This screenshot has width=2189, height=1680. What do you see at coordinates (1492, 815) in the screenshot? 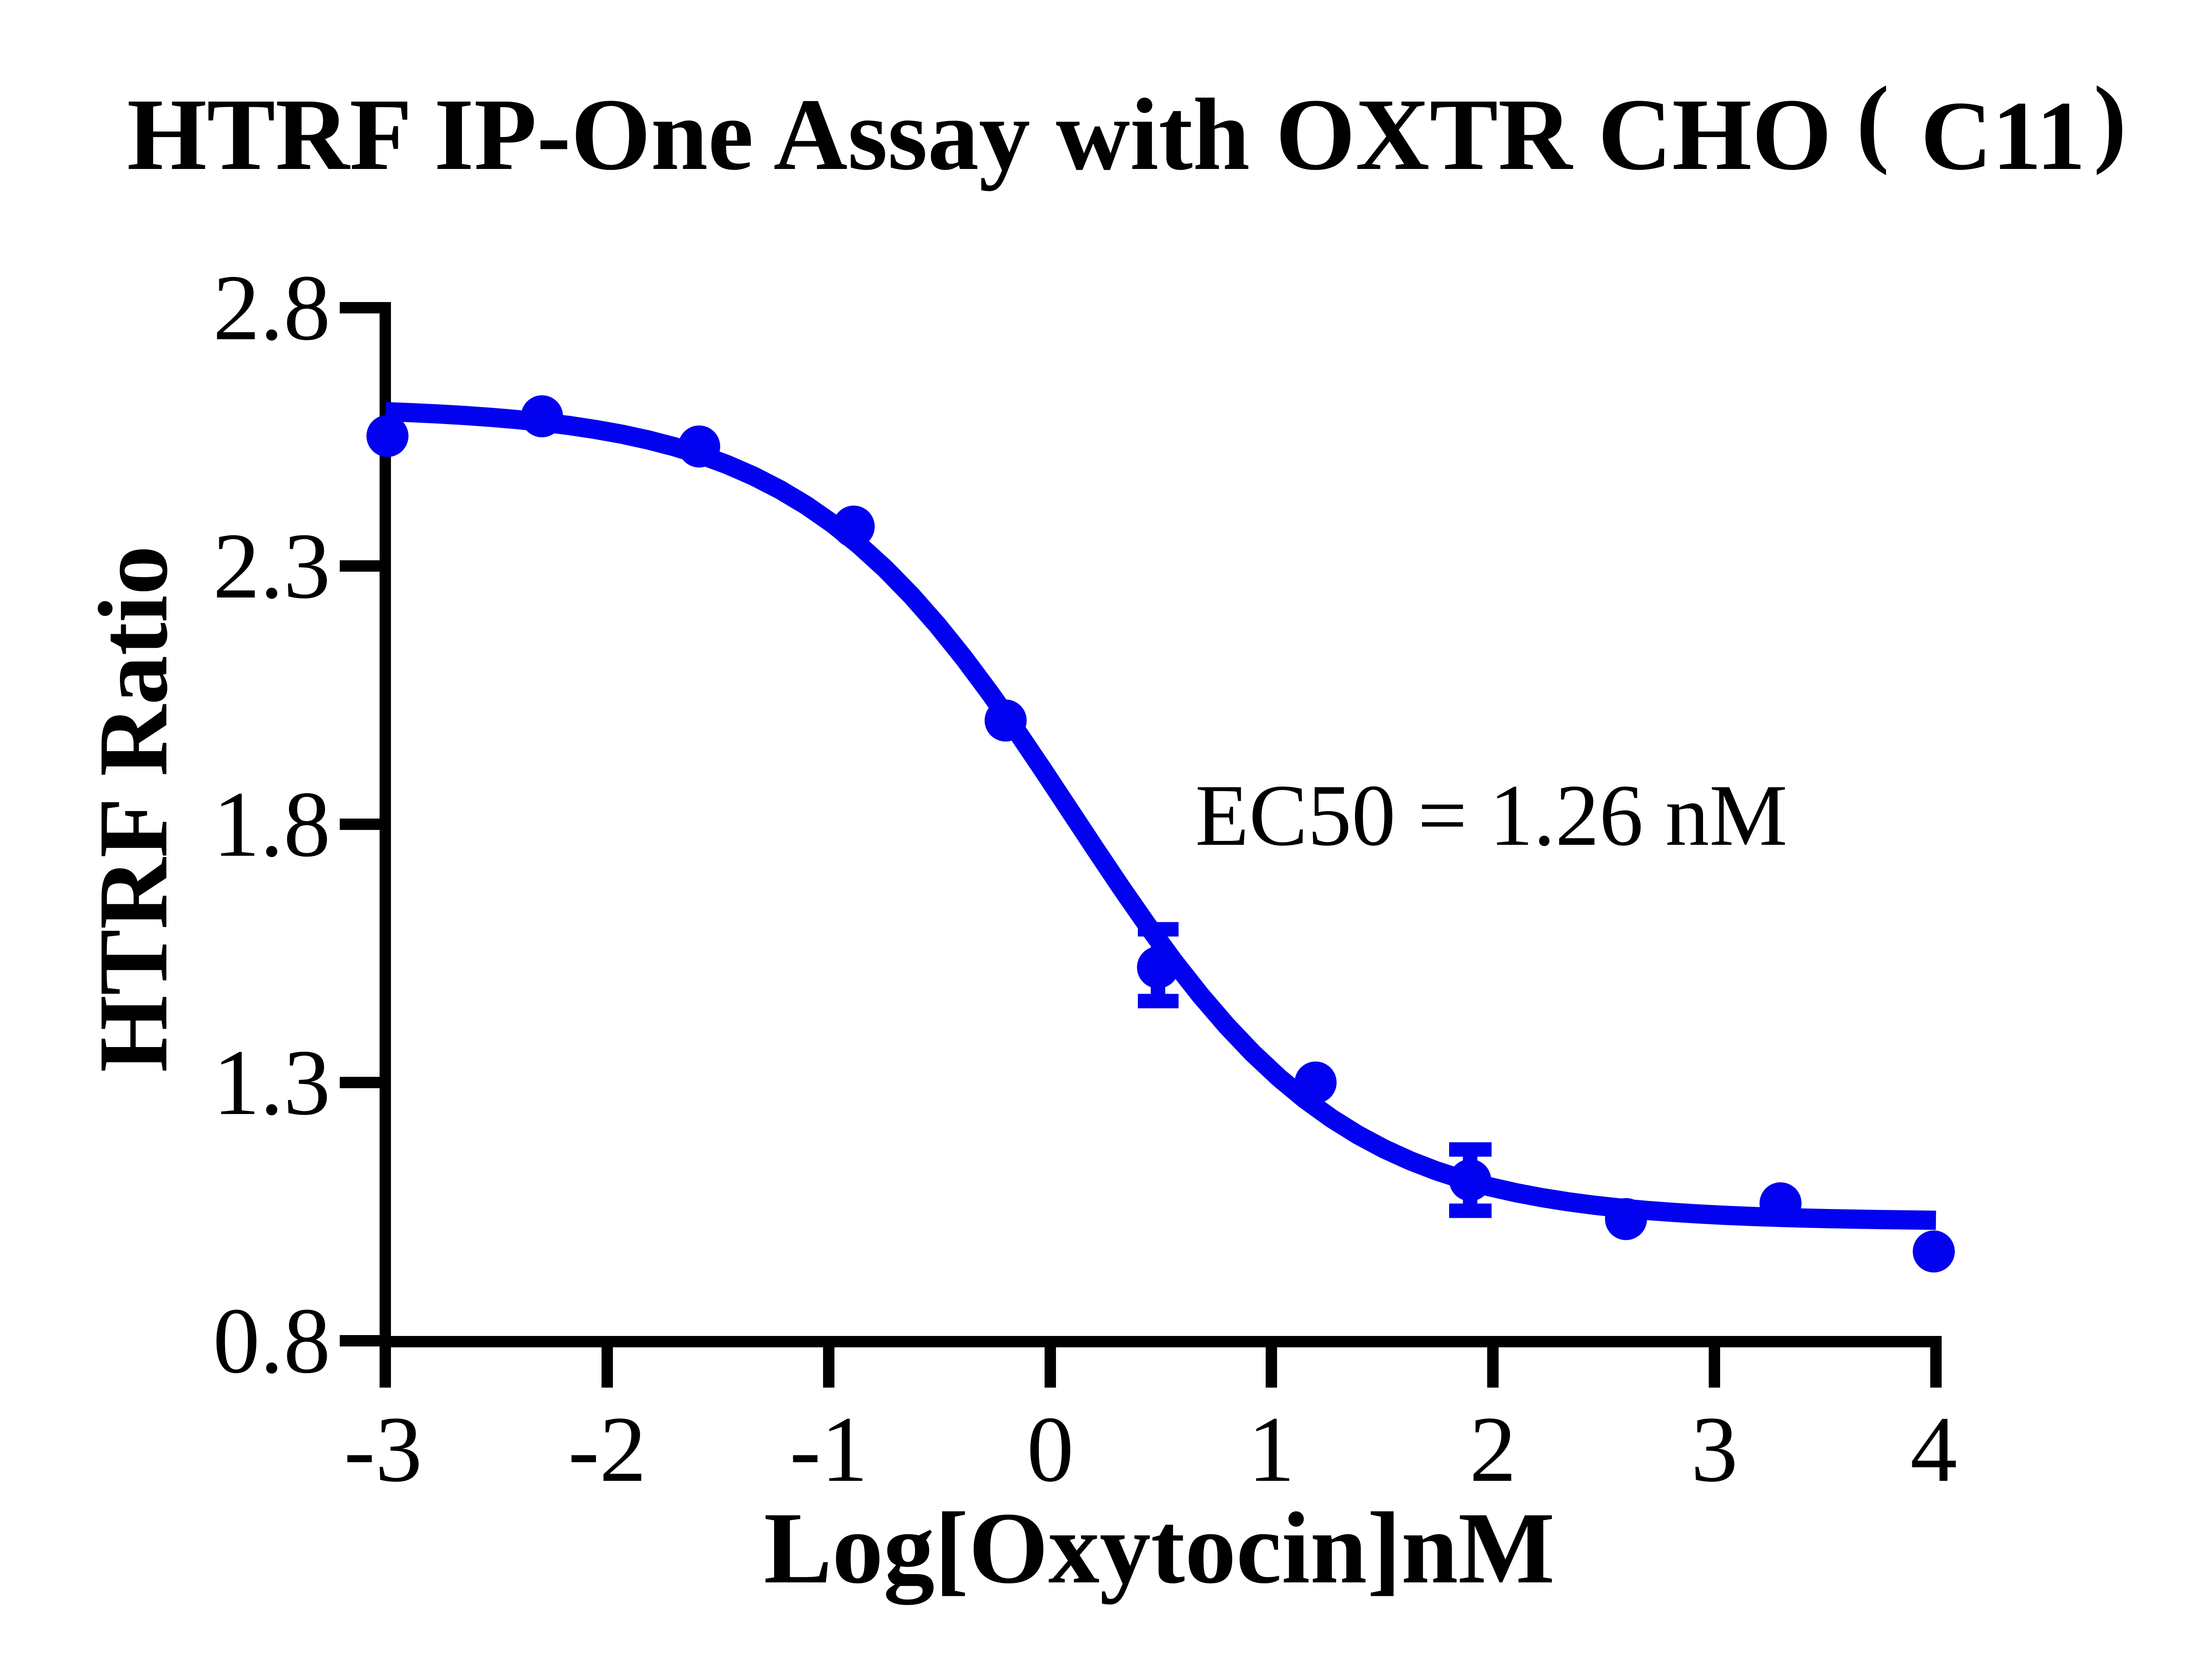
I see `svg-text: EC50 = 1.26 nM` at bounding box center [1492, 815].